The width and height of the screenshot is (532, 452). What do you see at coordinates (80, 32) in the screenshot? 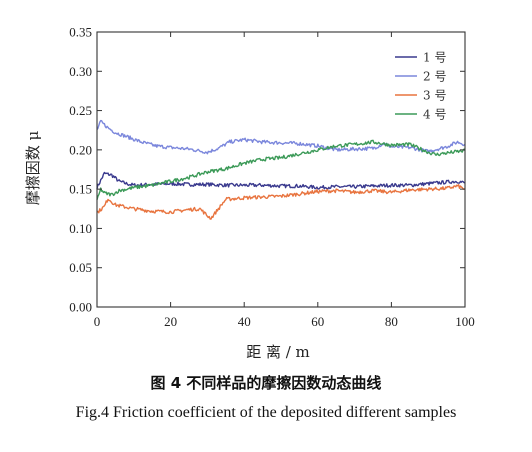
I see `y-tick-label: 0.35` at bounding box center [80, 32].